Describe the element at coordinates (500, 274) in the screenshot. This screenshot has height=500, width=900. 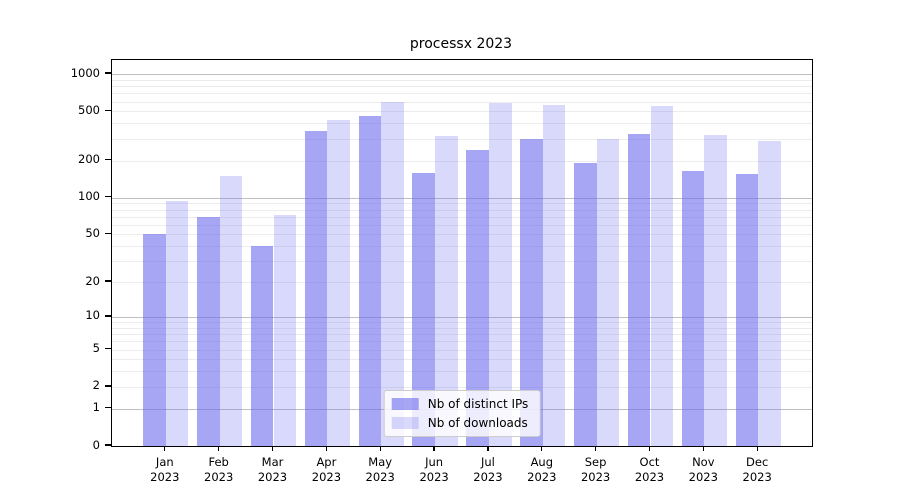
I see `bar-downloads-jul` at that location.